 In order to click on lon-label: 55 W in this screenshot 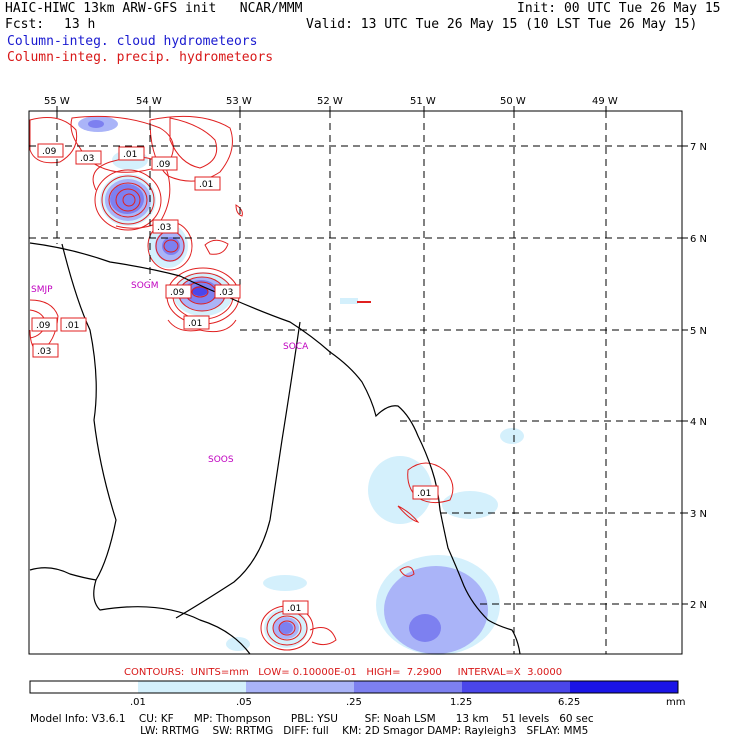, I will do `click(57, 101)`.